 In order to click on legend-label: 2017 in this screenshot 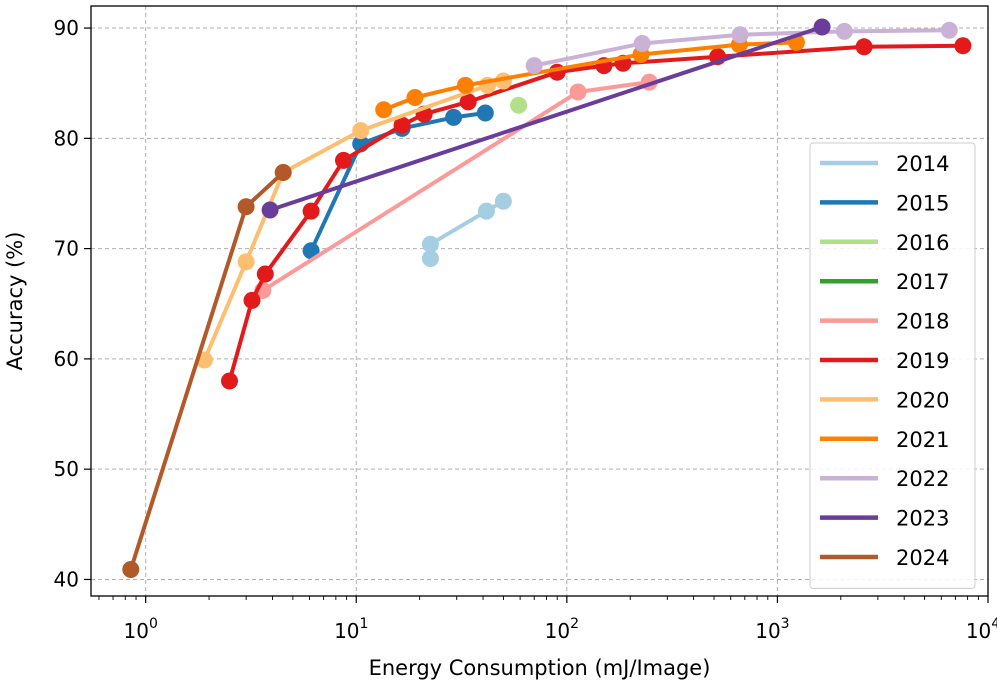, I will do `click(922, 282)`.